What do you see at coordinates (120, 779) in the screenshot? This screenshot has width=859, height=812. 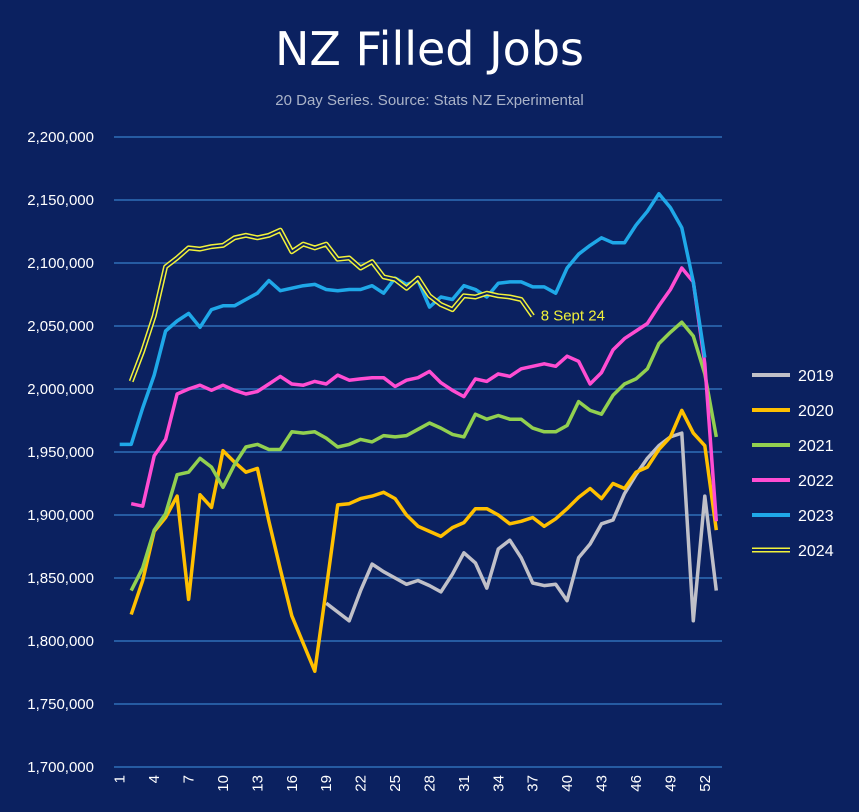 I see `x-tick-label: 1` at bounding box center [120, 779].